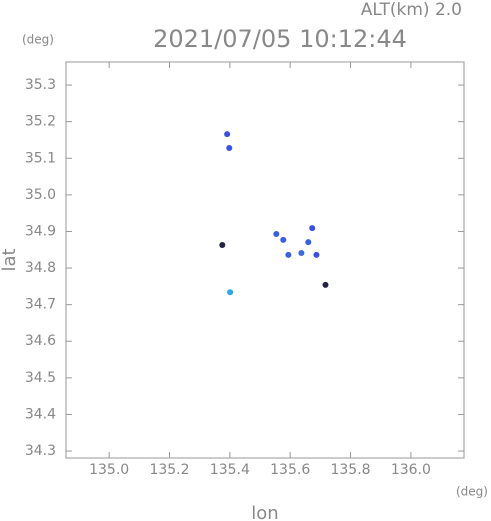  I want to click on x-axis-label: lon, so click(264, 512).